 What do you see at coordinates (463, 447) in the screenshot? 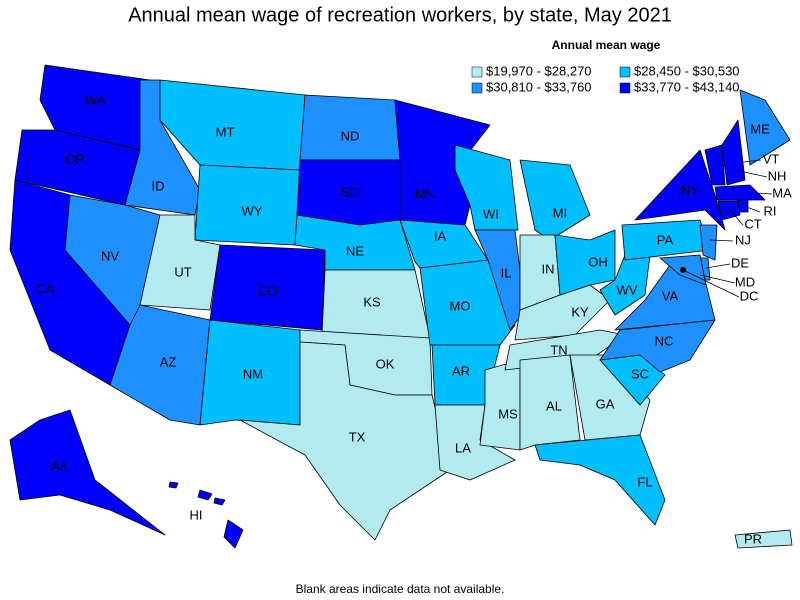
I see `state-label: LA` at bounding box center [463, 447].